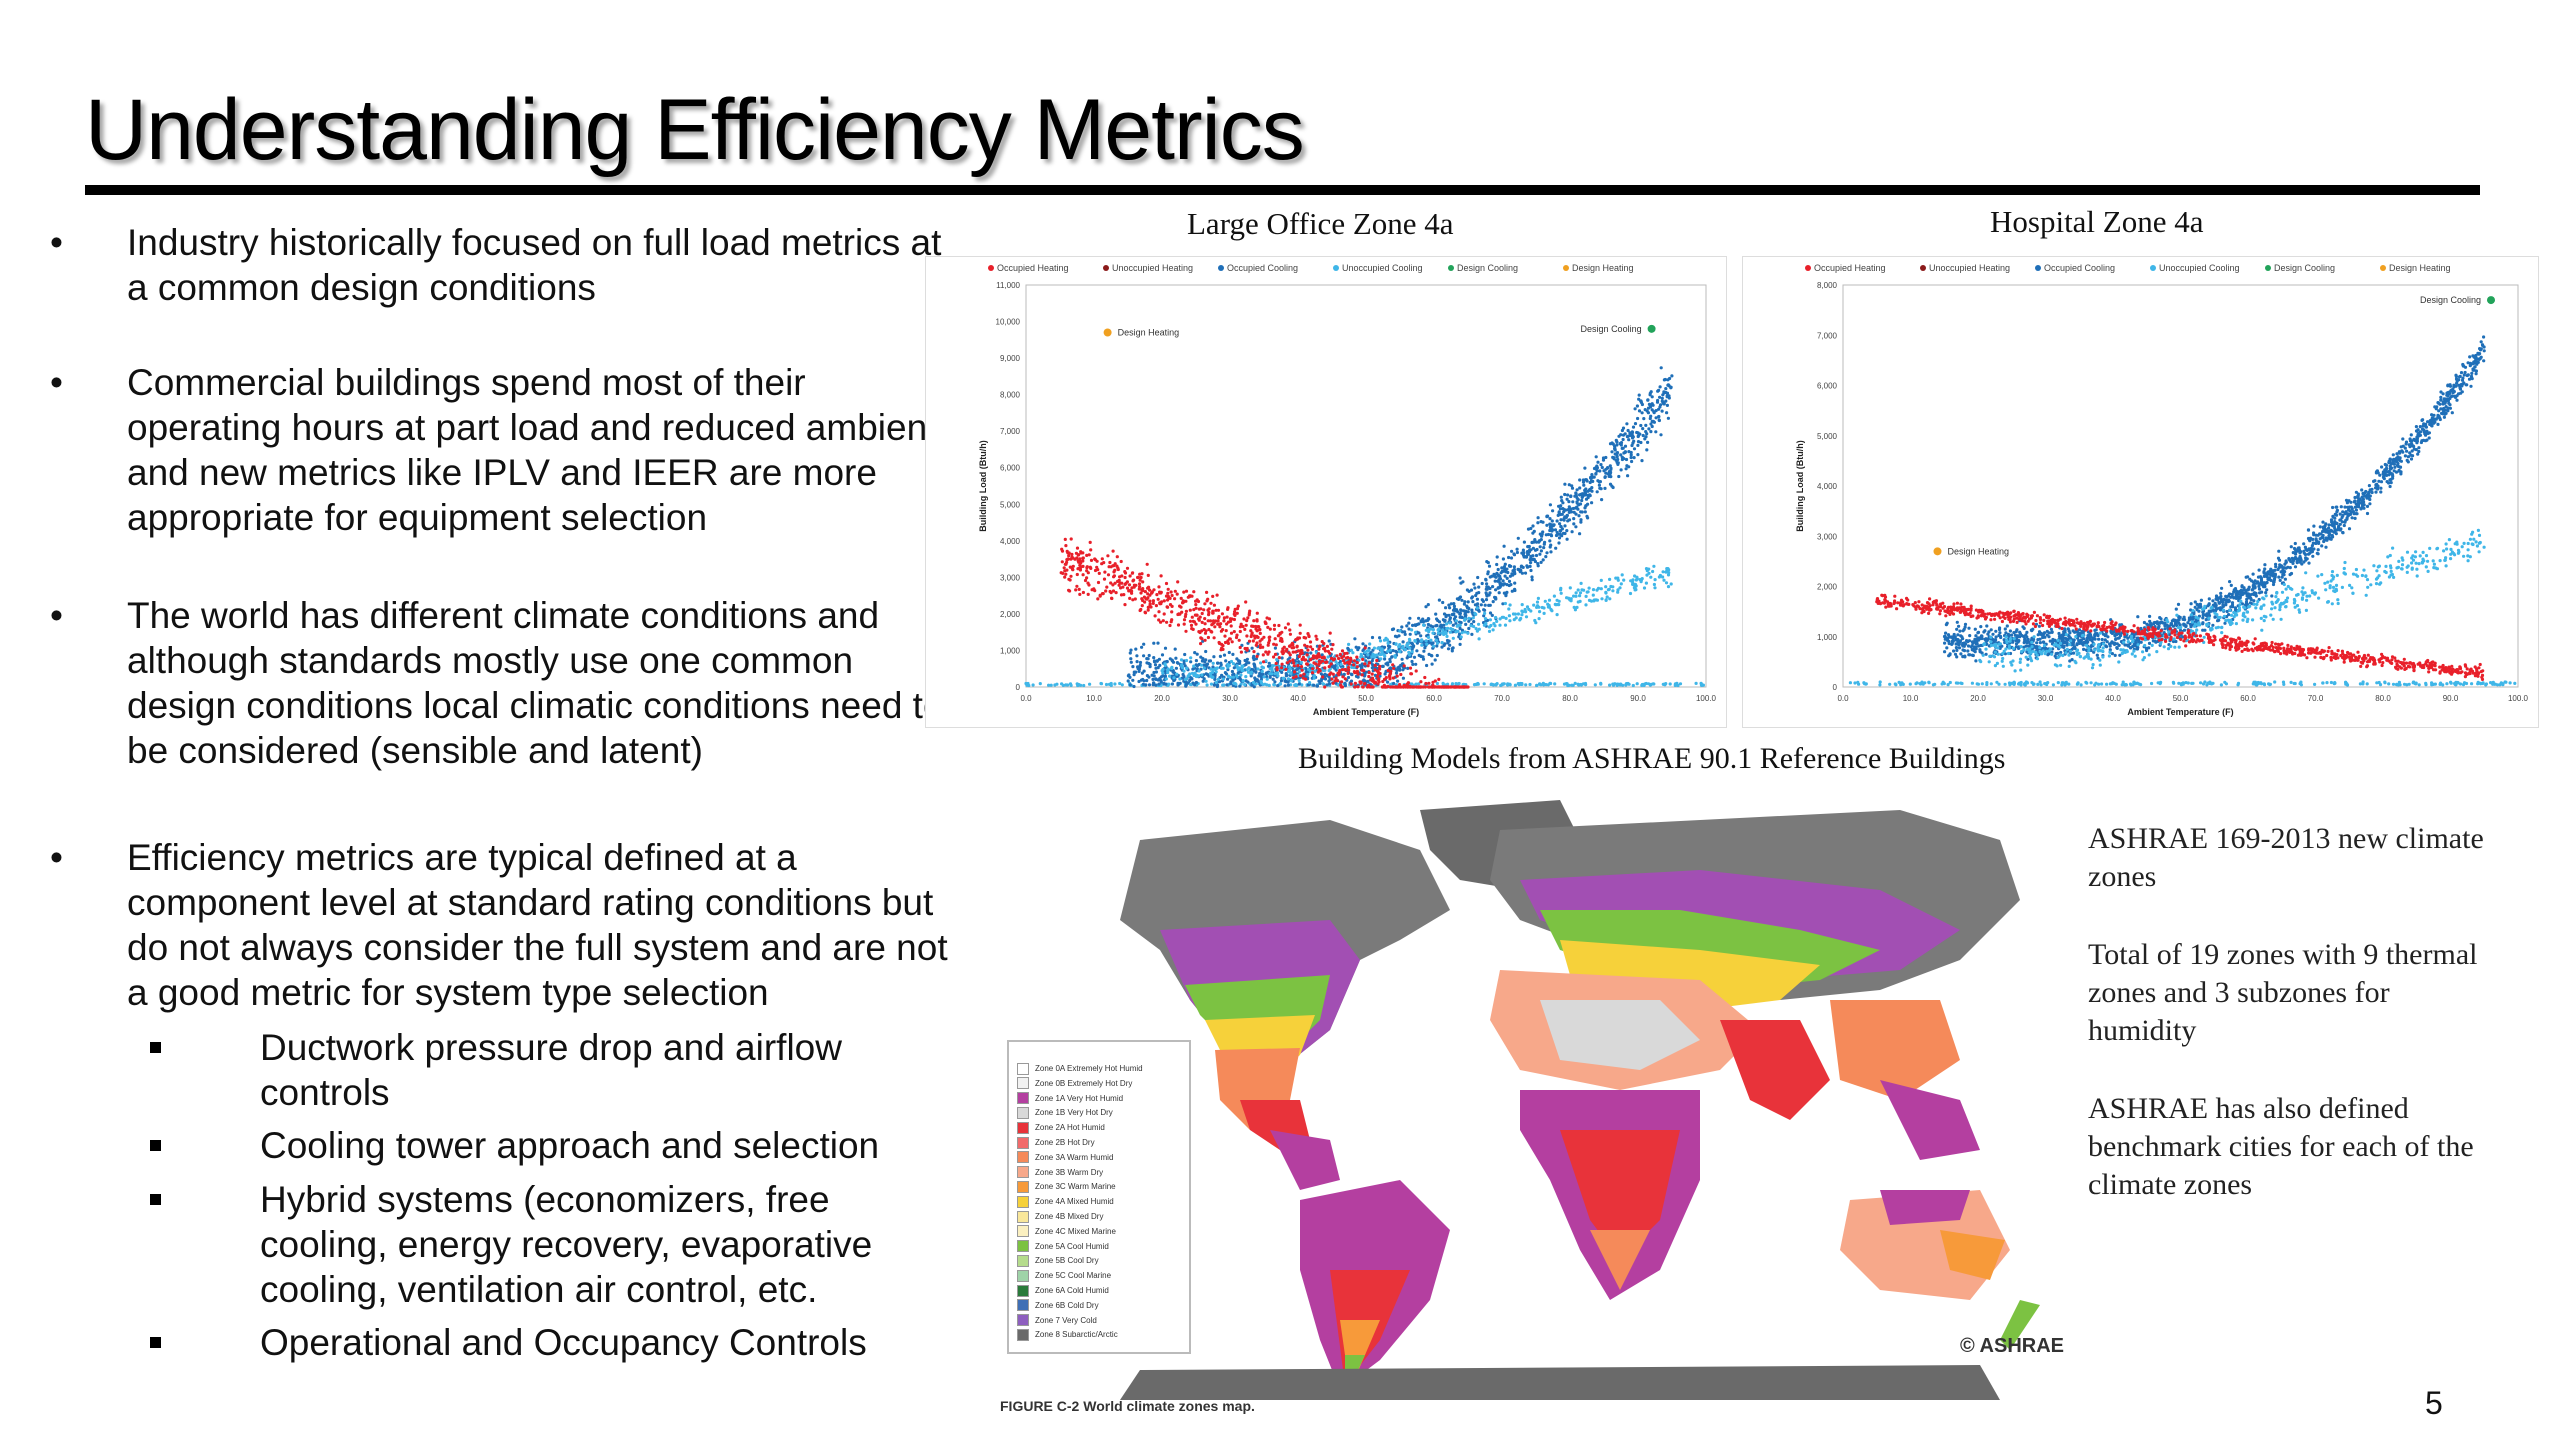  What do you see at coordinates (1008, 322) in the screenshot?
I see `y-tick-label: 10,000` at bounding box center [1008, 322].